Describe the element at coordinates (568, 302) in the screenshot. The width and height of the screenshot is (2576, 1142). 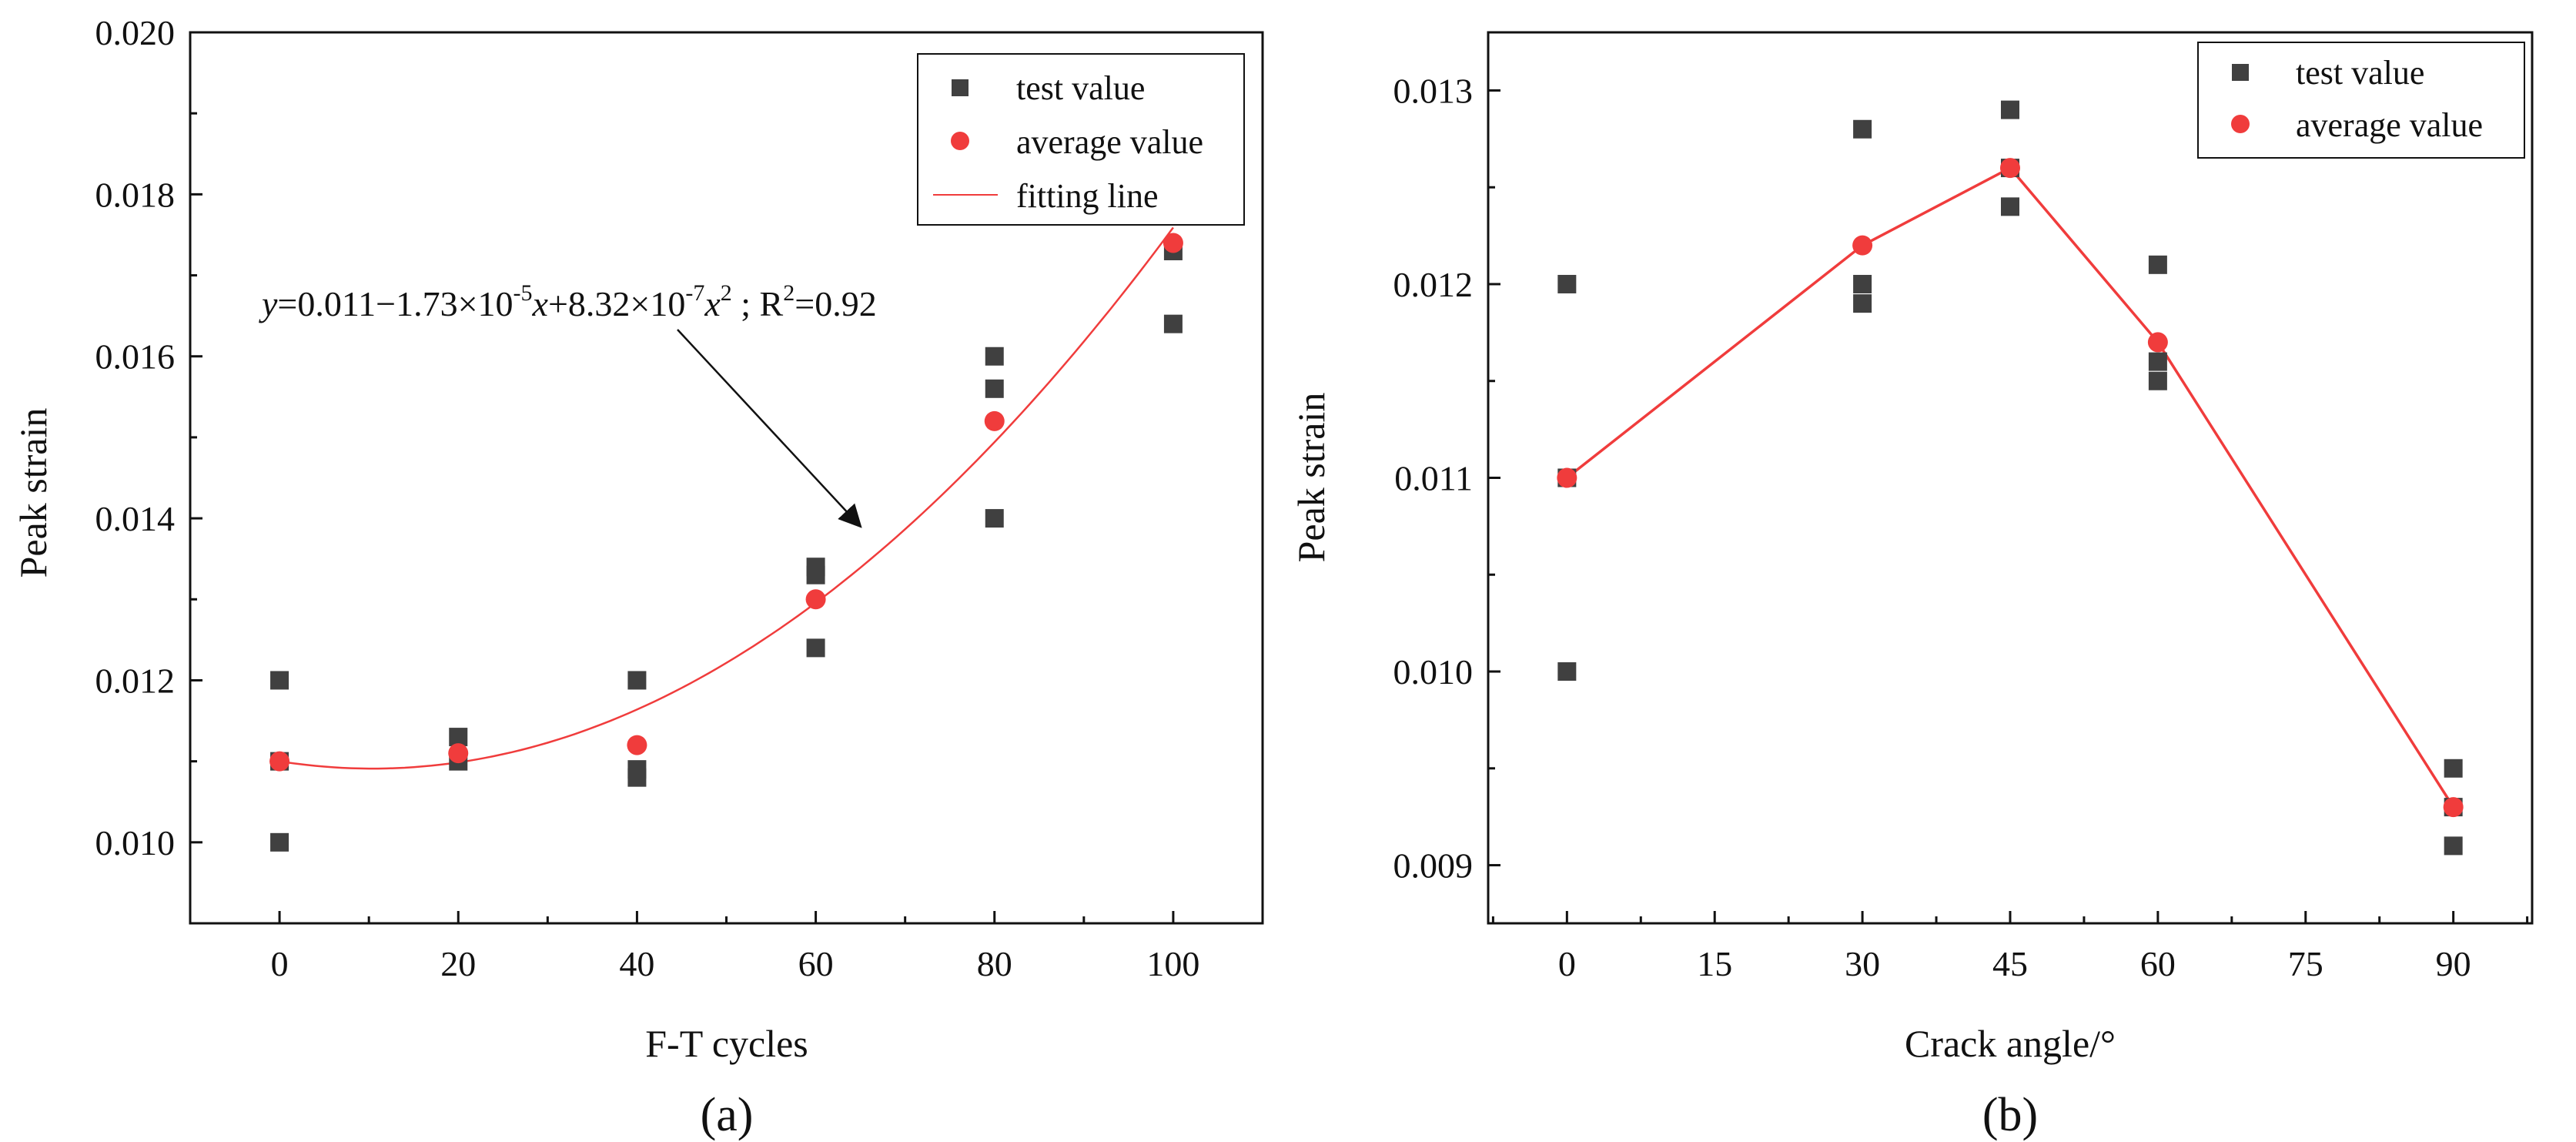
I see `fit-equation: y=0.011−1.73×10-5x+8.32×10-7x2 ; R2=0.92` at that location.